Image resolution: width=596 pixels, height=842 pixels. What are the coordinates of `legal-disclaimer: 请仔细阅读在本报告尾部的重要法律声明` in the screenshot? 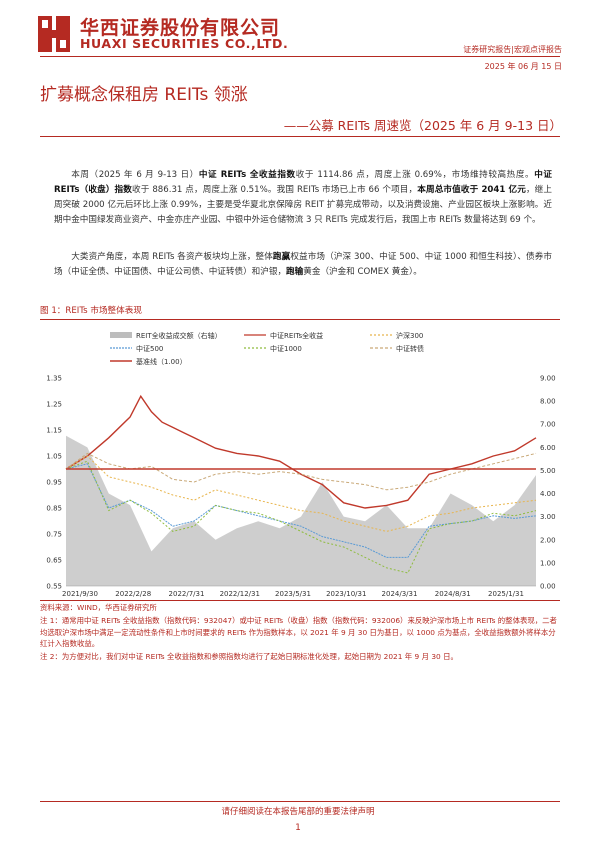 It's located at (298, 812).